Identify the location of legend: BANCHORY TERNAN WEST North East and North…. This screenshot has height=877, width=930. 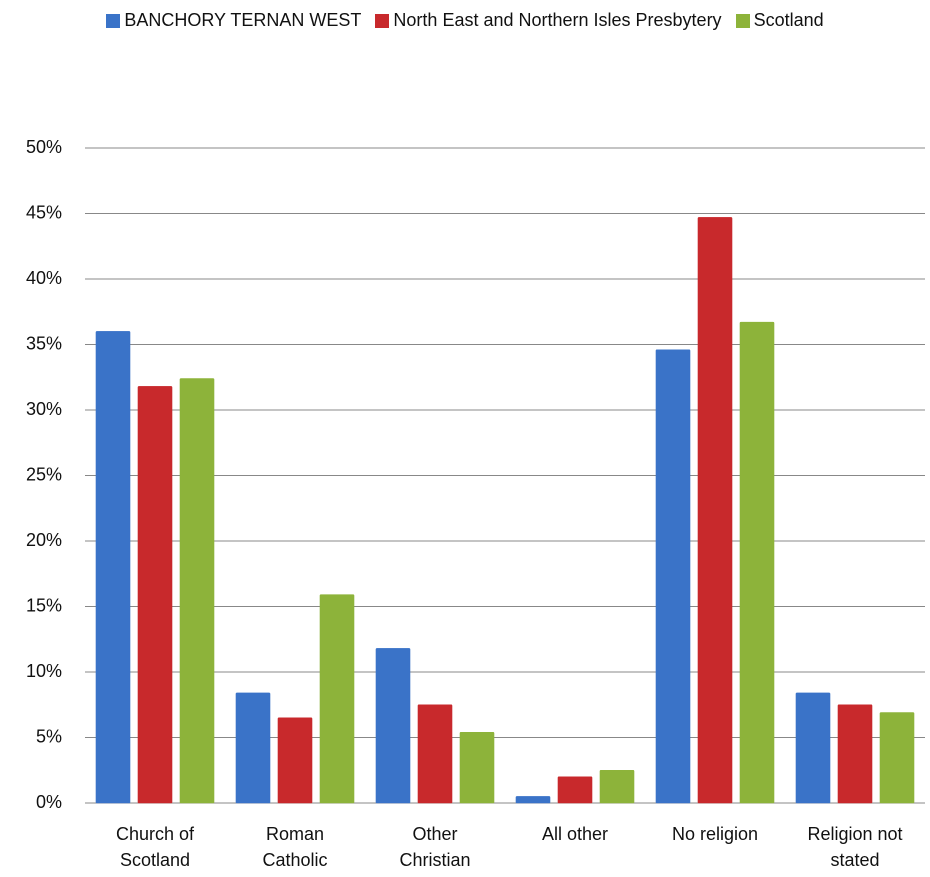
(465, 20).